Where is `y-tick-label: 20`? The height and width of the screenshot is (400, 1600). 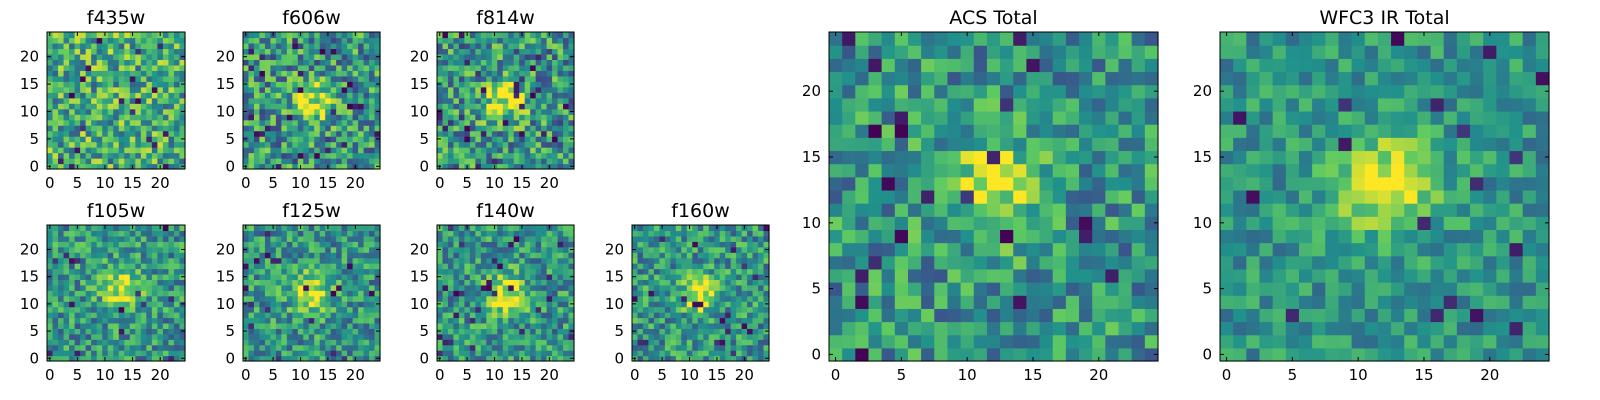 y-tick-label: 20 is located at coordinates (419, 249).